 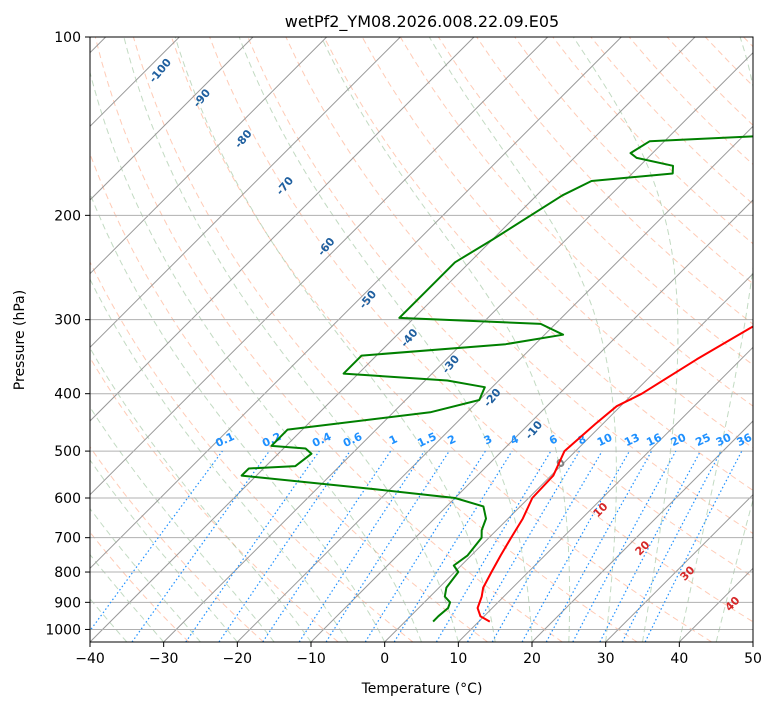 I want to click on x-tick-label: 50, so click(x=753, y=659).